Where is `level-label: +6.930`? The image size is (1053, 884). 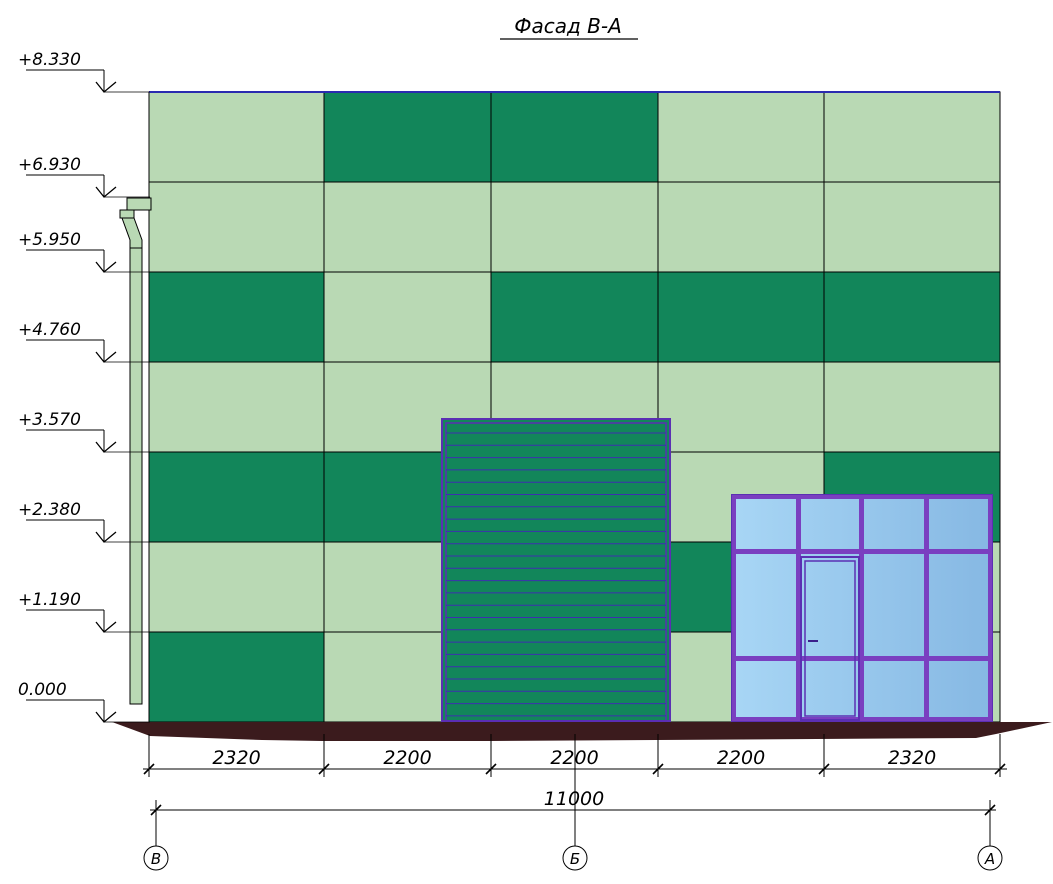 level-label: +6.930 is located at coordinates (49, 165).